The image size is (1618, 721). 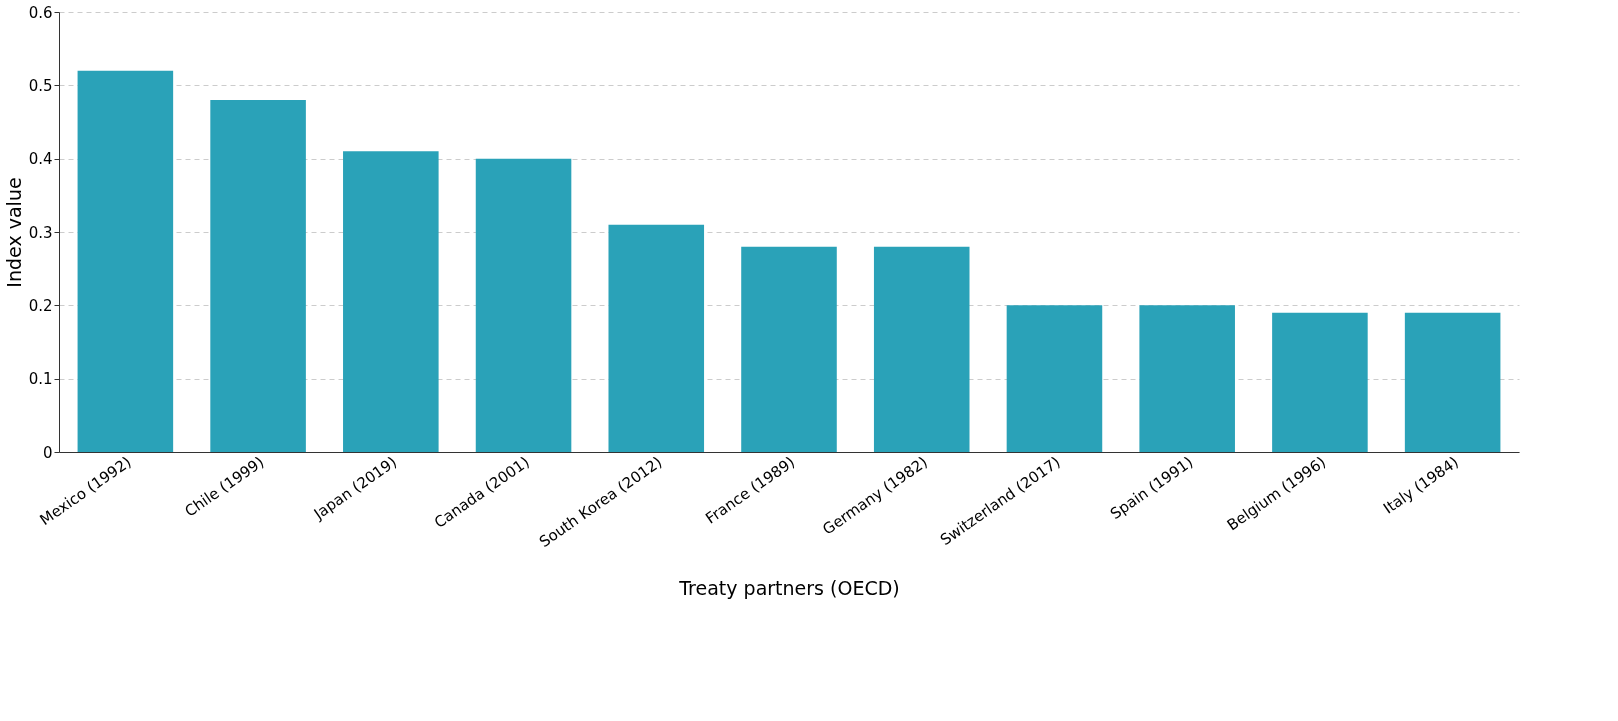 I want to click on y-tick-label: 0.3, so click(x=40, y=232).